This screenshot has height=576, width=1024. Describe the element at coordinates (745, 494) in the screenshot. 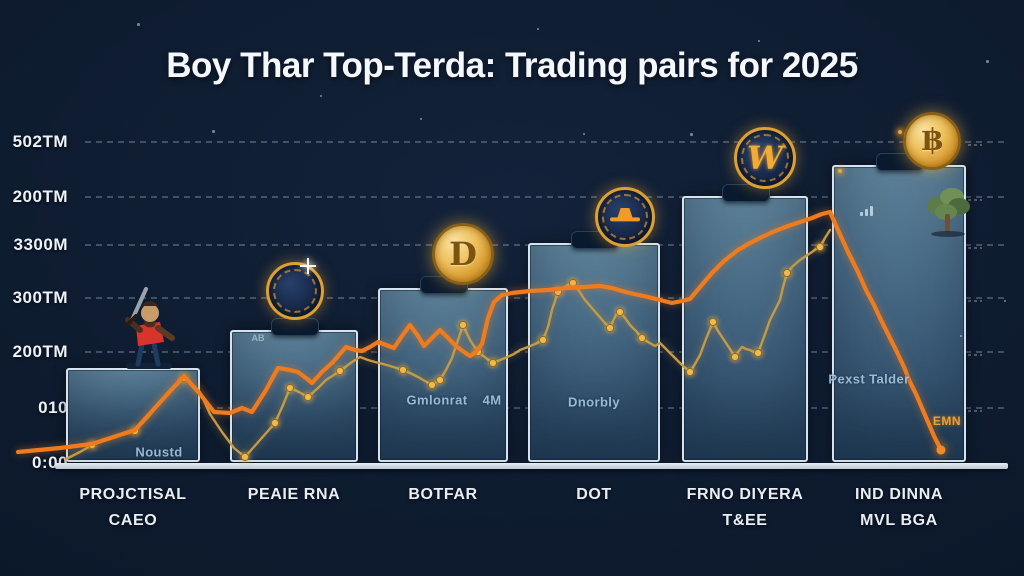

I see `category-label-line: FRNO DIYERA` at that location.